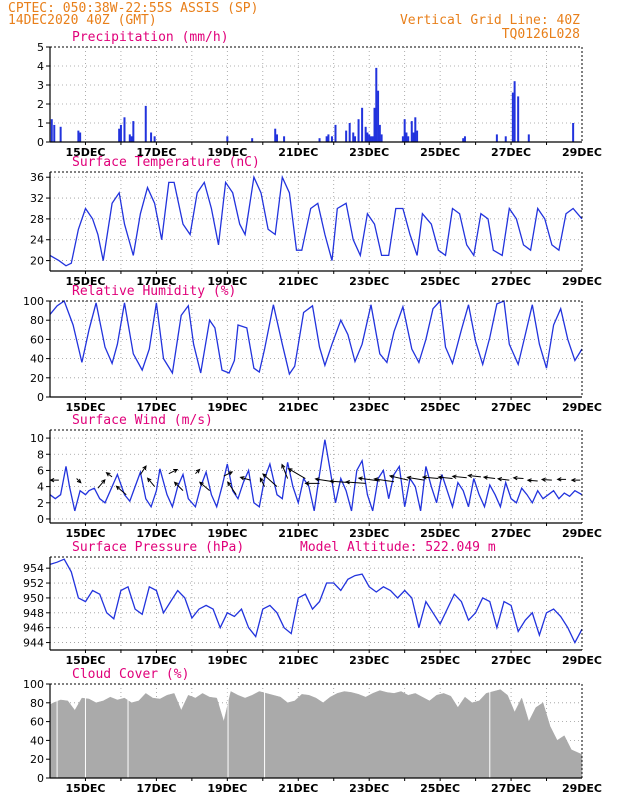  I want to click on precip-ytick-label: 2, so click(40, 104).